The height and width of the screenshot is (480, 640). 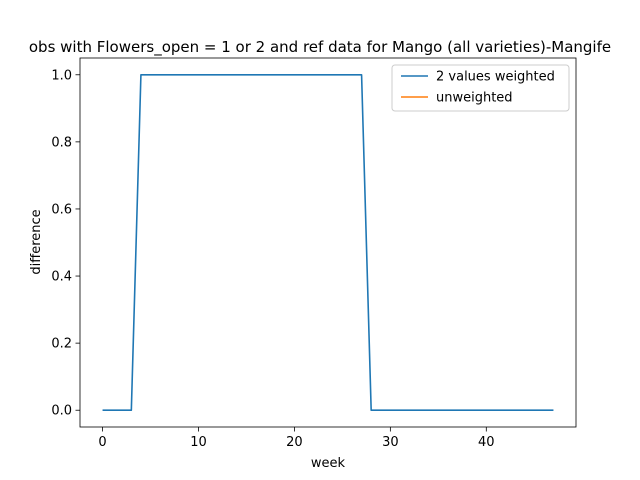 What do you see at coordinates (61, 209) in the screenshot?
I see `y-tick-label: 0.6` at bounding box center [61, 209].